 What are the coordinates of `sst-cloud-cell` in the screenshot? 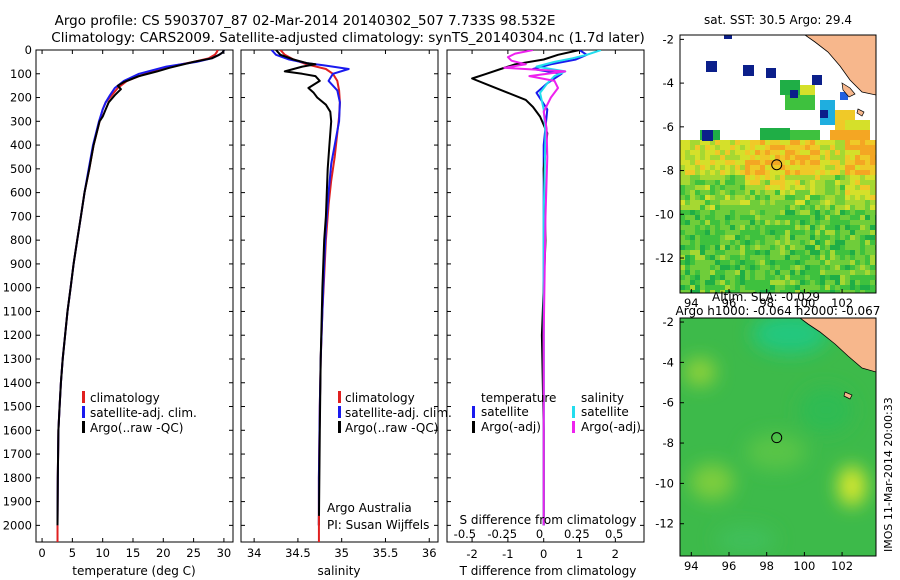 It's located at (771, 73).